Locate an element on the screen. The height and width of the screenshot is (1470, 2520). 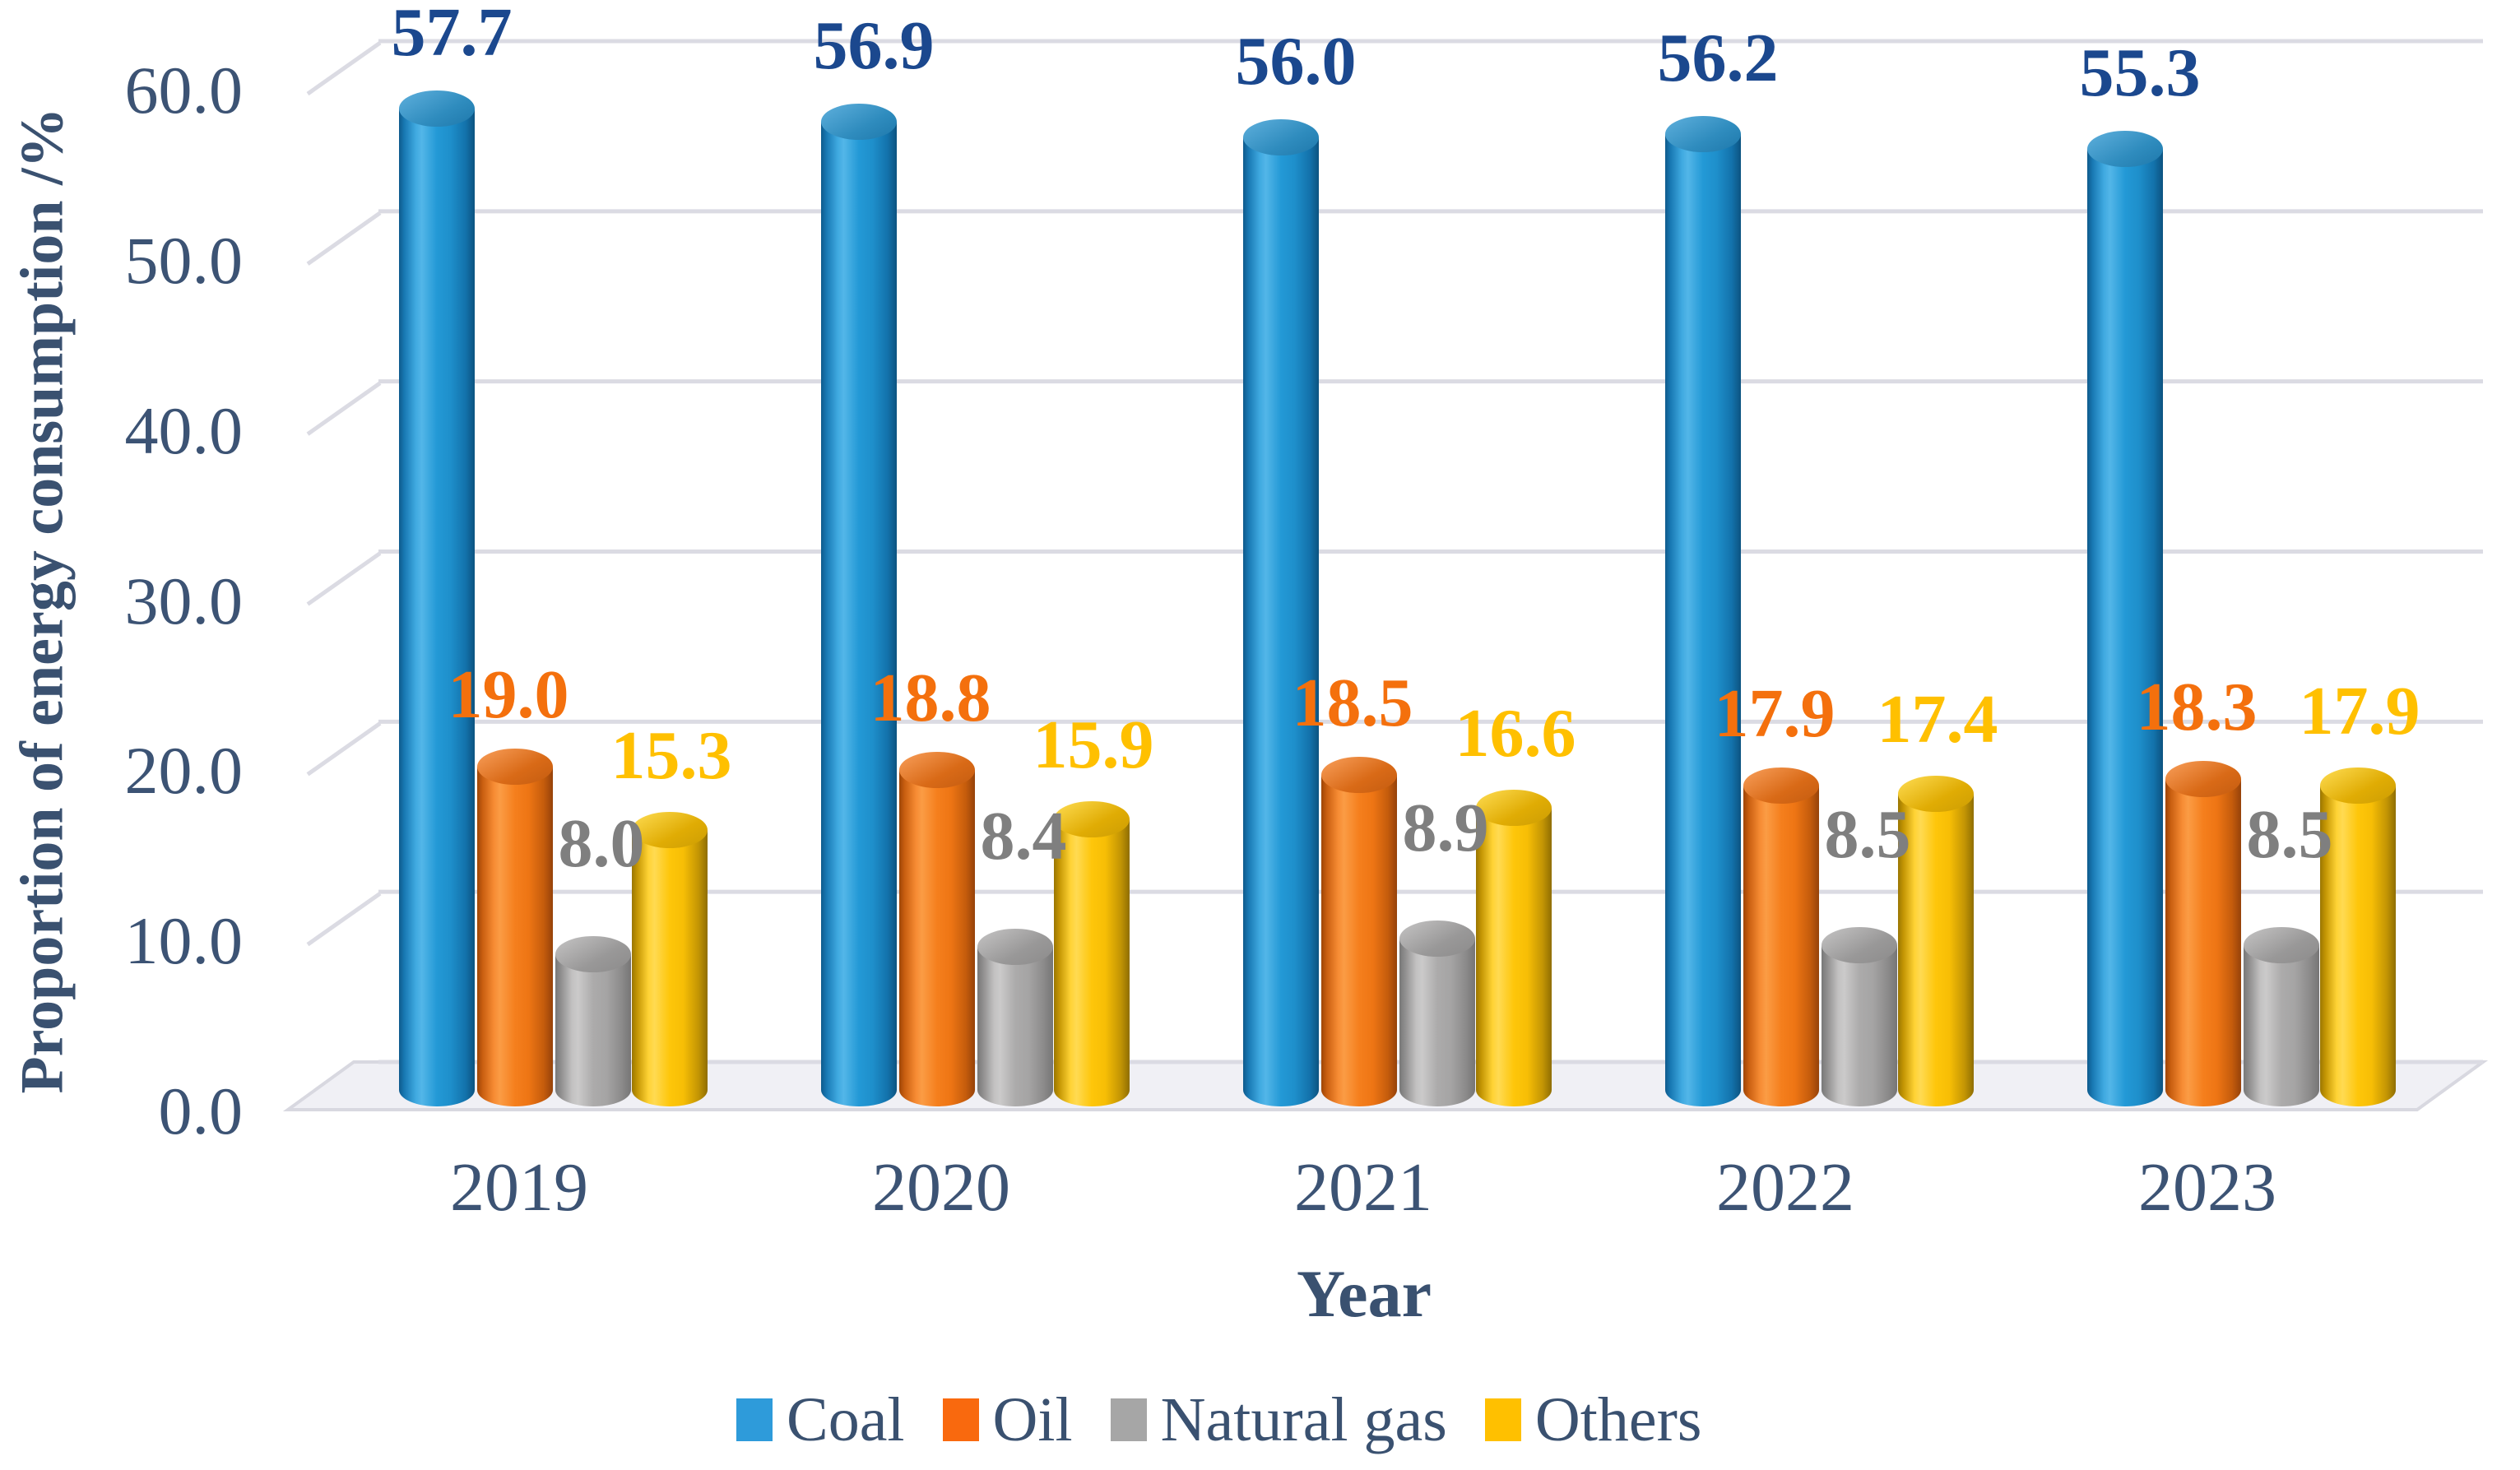
x-category-label-2023: 2023 is located at coordinates (2207, 1187).